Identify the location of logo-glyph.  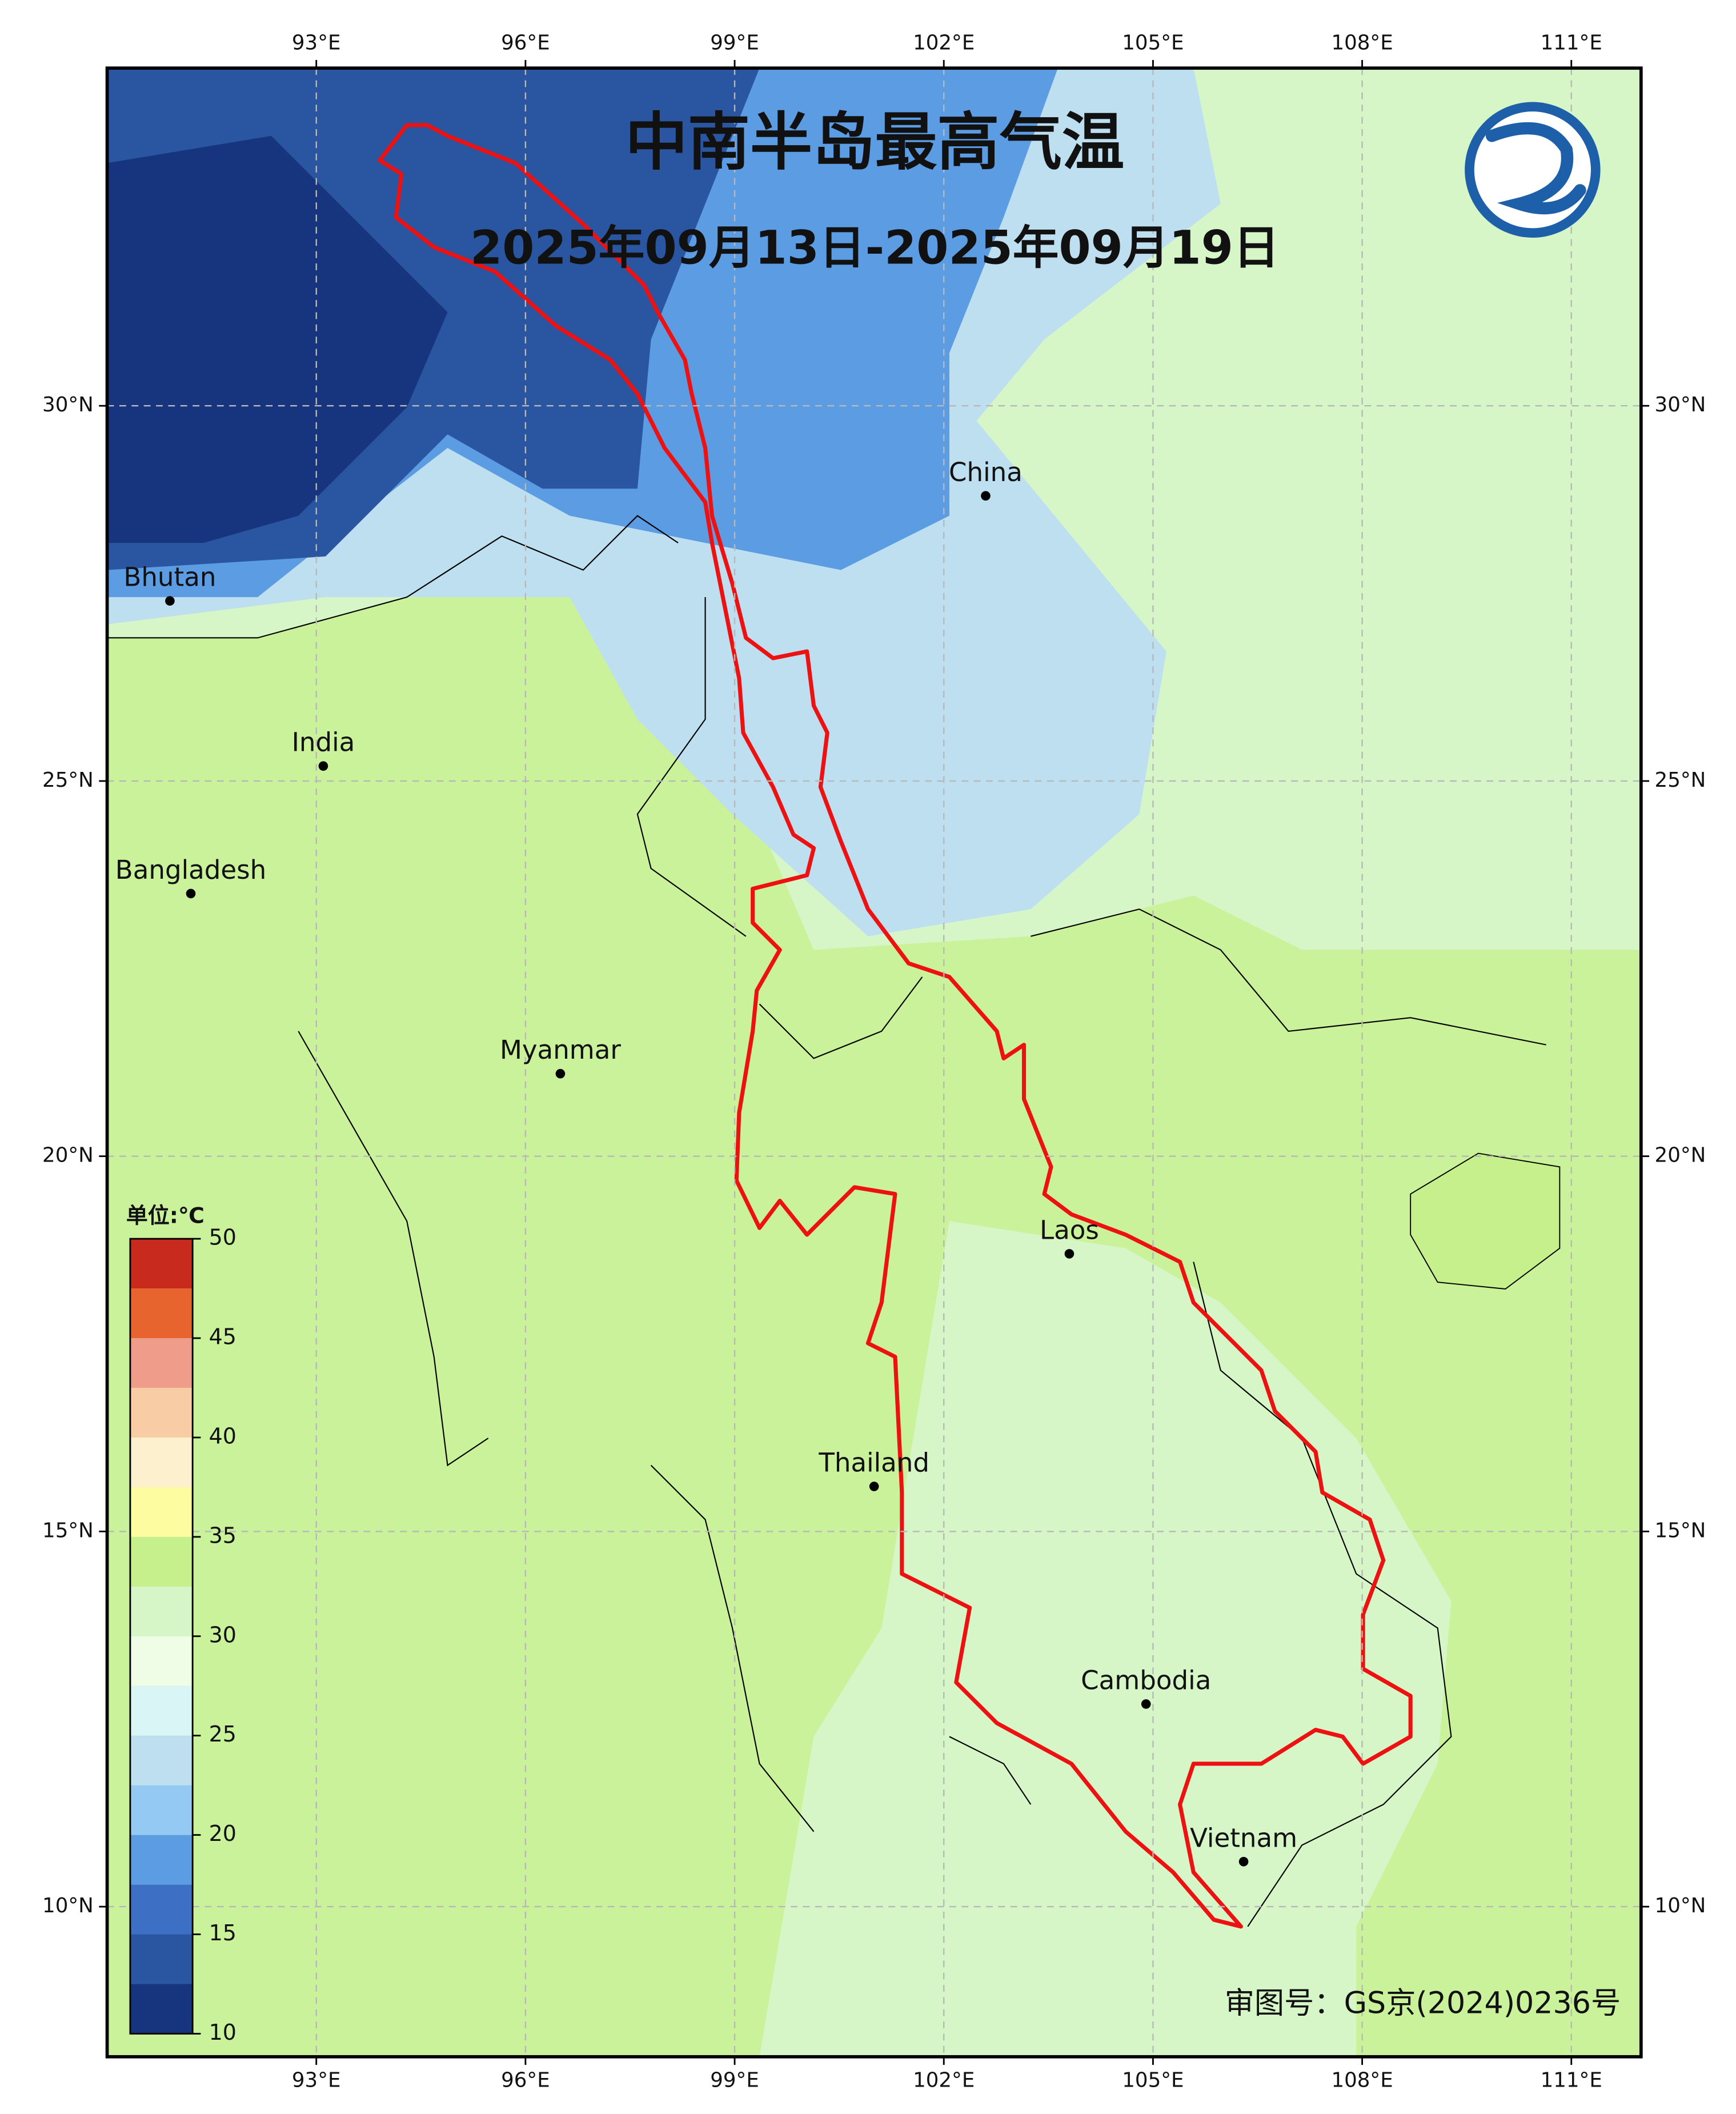
(1535, 169).